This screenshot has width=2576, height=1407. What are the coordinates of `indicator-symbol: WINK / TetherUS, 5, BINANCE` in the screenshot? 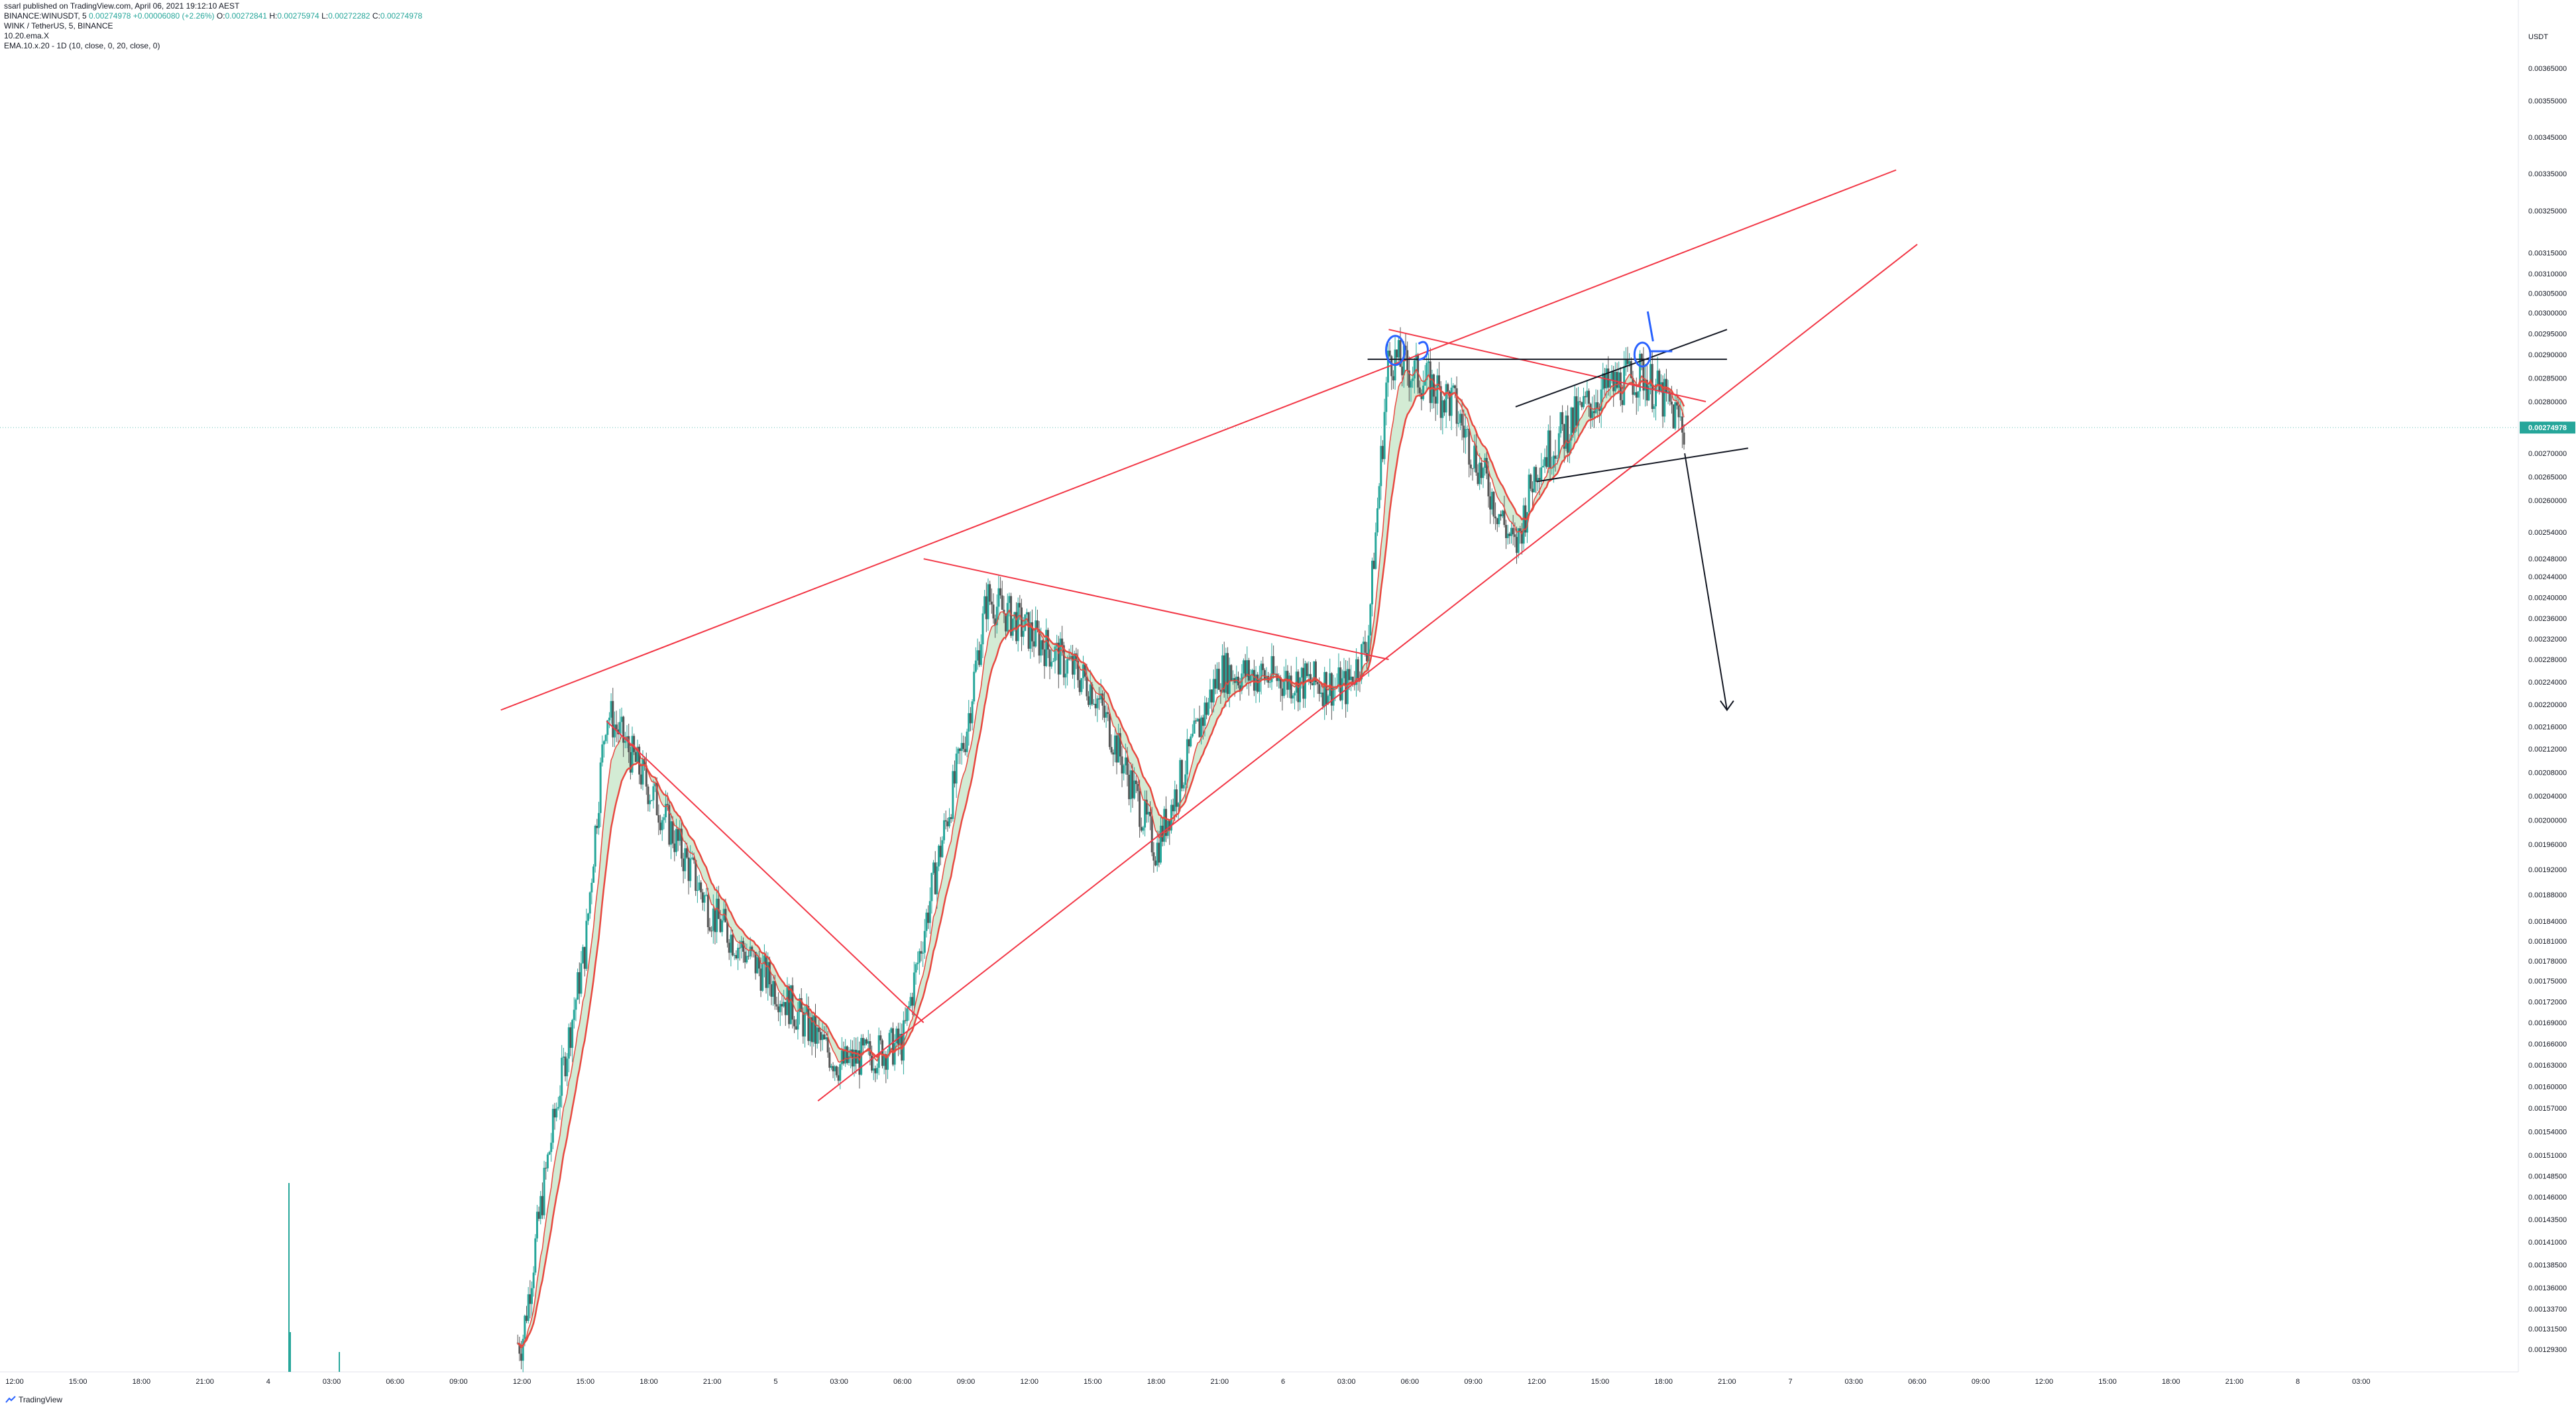 It's located at (59, 25).